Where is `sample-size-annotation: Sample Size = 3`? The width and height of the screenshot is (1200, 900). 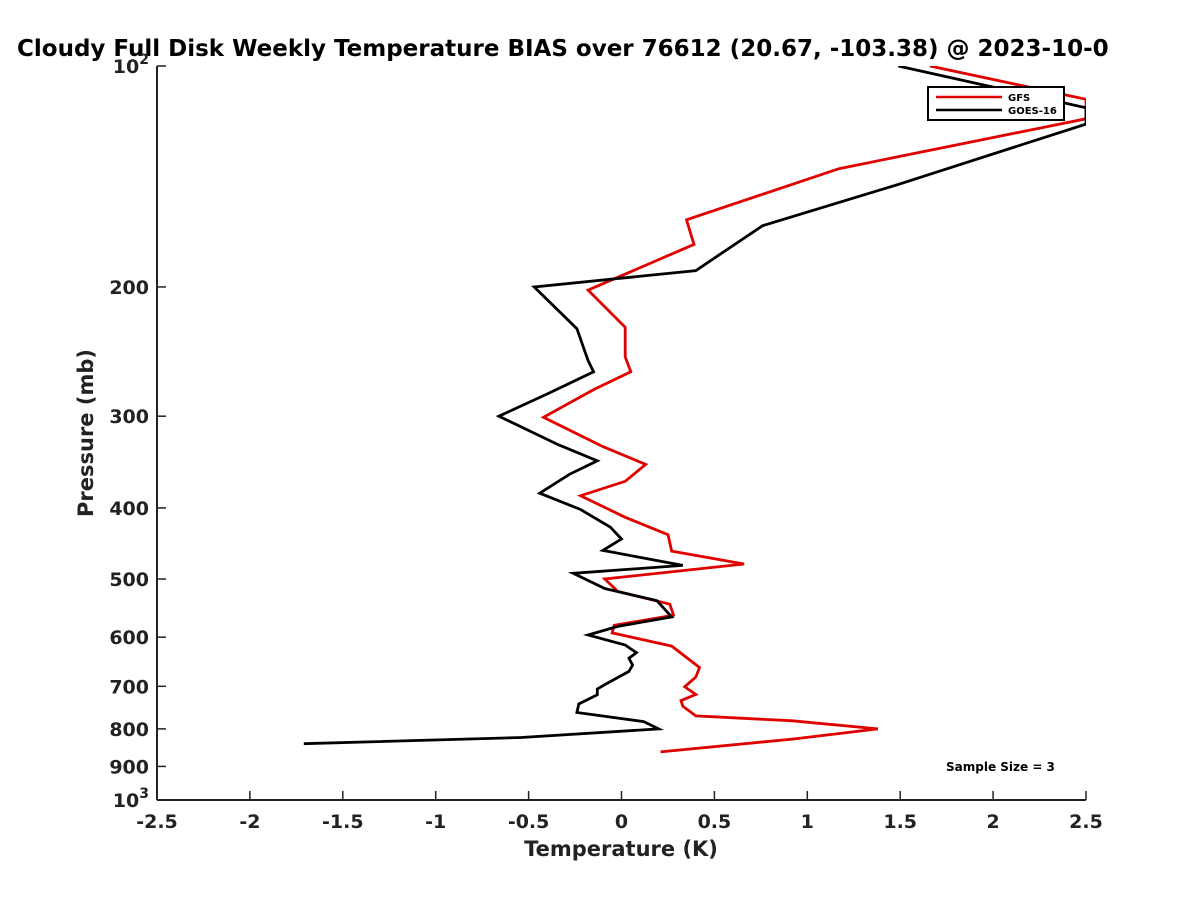 sample-size-annotation: Sample Size = 3 is located at coordinates (1000, 767).